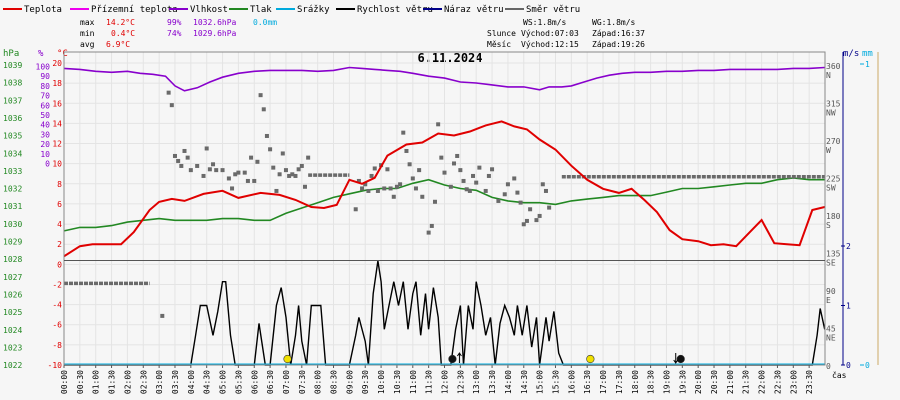  Describe the element at coordinates (12, 294) in the screenshot. I see `hpa-tick-label: 1026` at that location.